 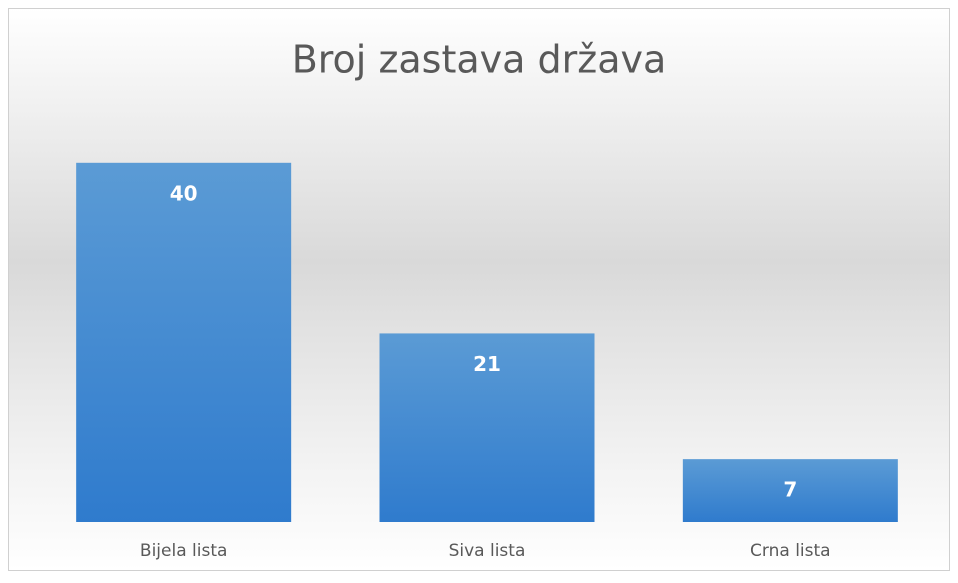 What do you see at coordinates (184, 551) in the screenshot?
I see `x-tick-label: Bijela lista` at bounding box center [184, 551].